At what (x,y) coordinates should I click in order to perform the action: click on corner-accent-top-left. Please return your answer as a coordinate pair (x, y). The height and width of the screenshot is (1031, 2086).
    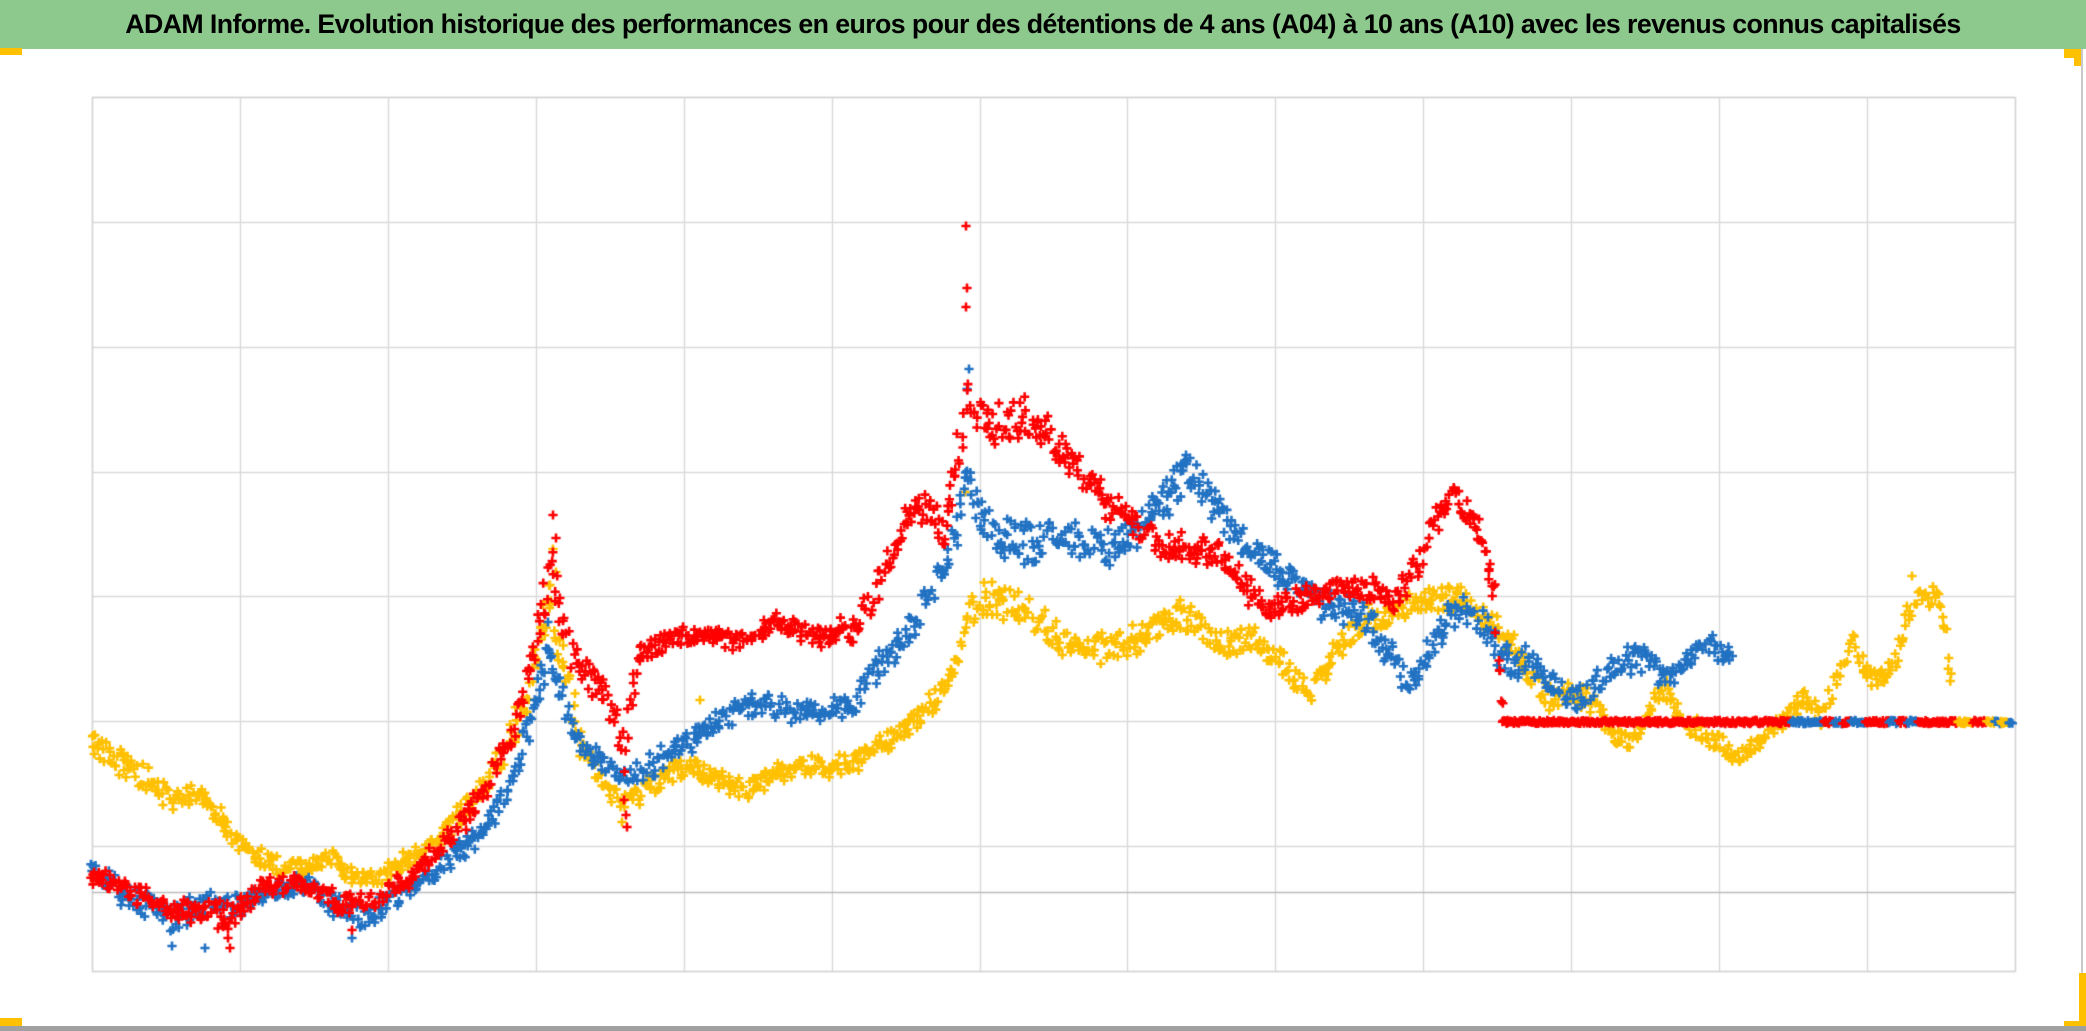
    Looking at the image, I should click on (11, 51).